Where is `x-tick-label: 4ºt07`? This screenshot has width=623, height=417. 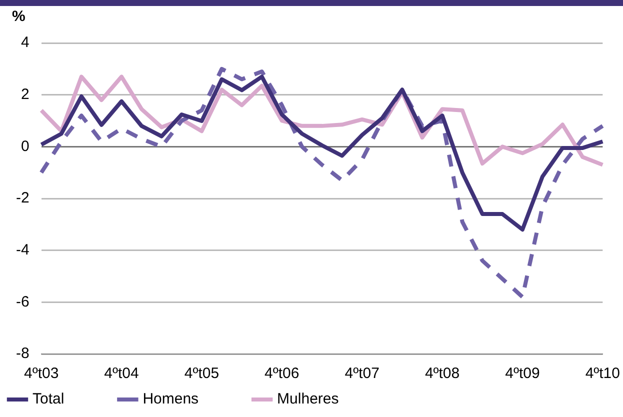 x-tick-label: 4ºt07 is located at coordinates (362, 373).